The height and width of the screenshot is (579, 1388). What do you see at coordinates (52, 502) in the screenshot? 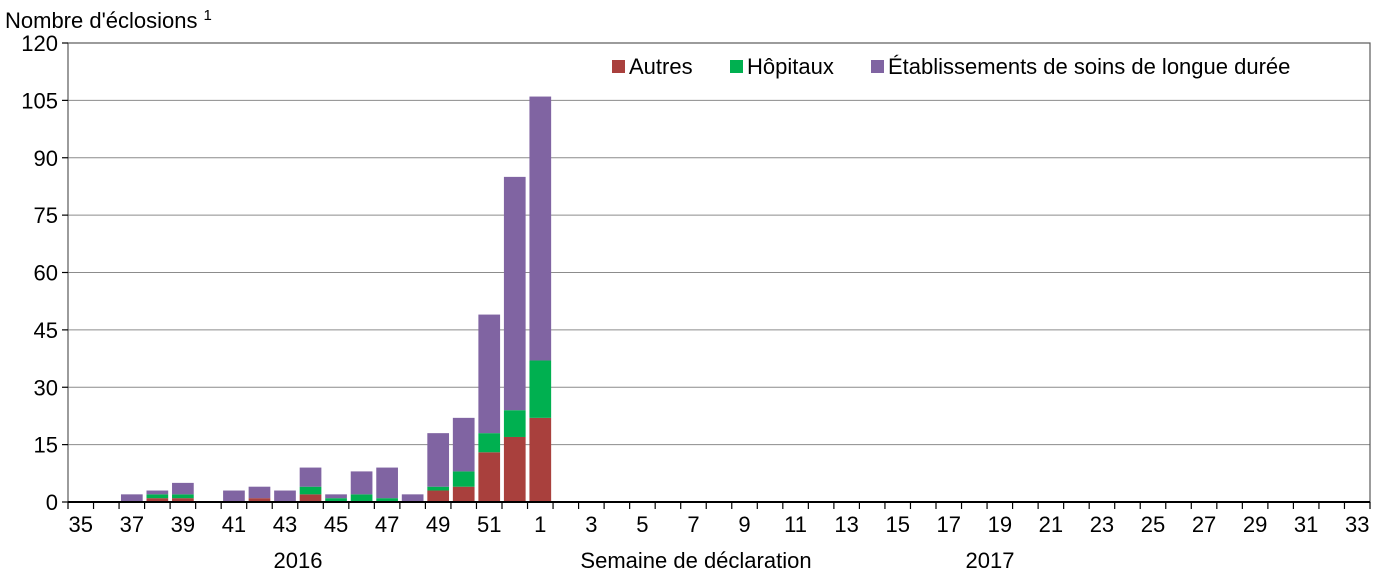
I see `y-tick-label: 0` at bounding box center [52, 502].